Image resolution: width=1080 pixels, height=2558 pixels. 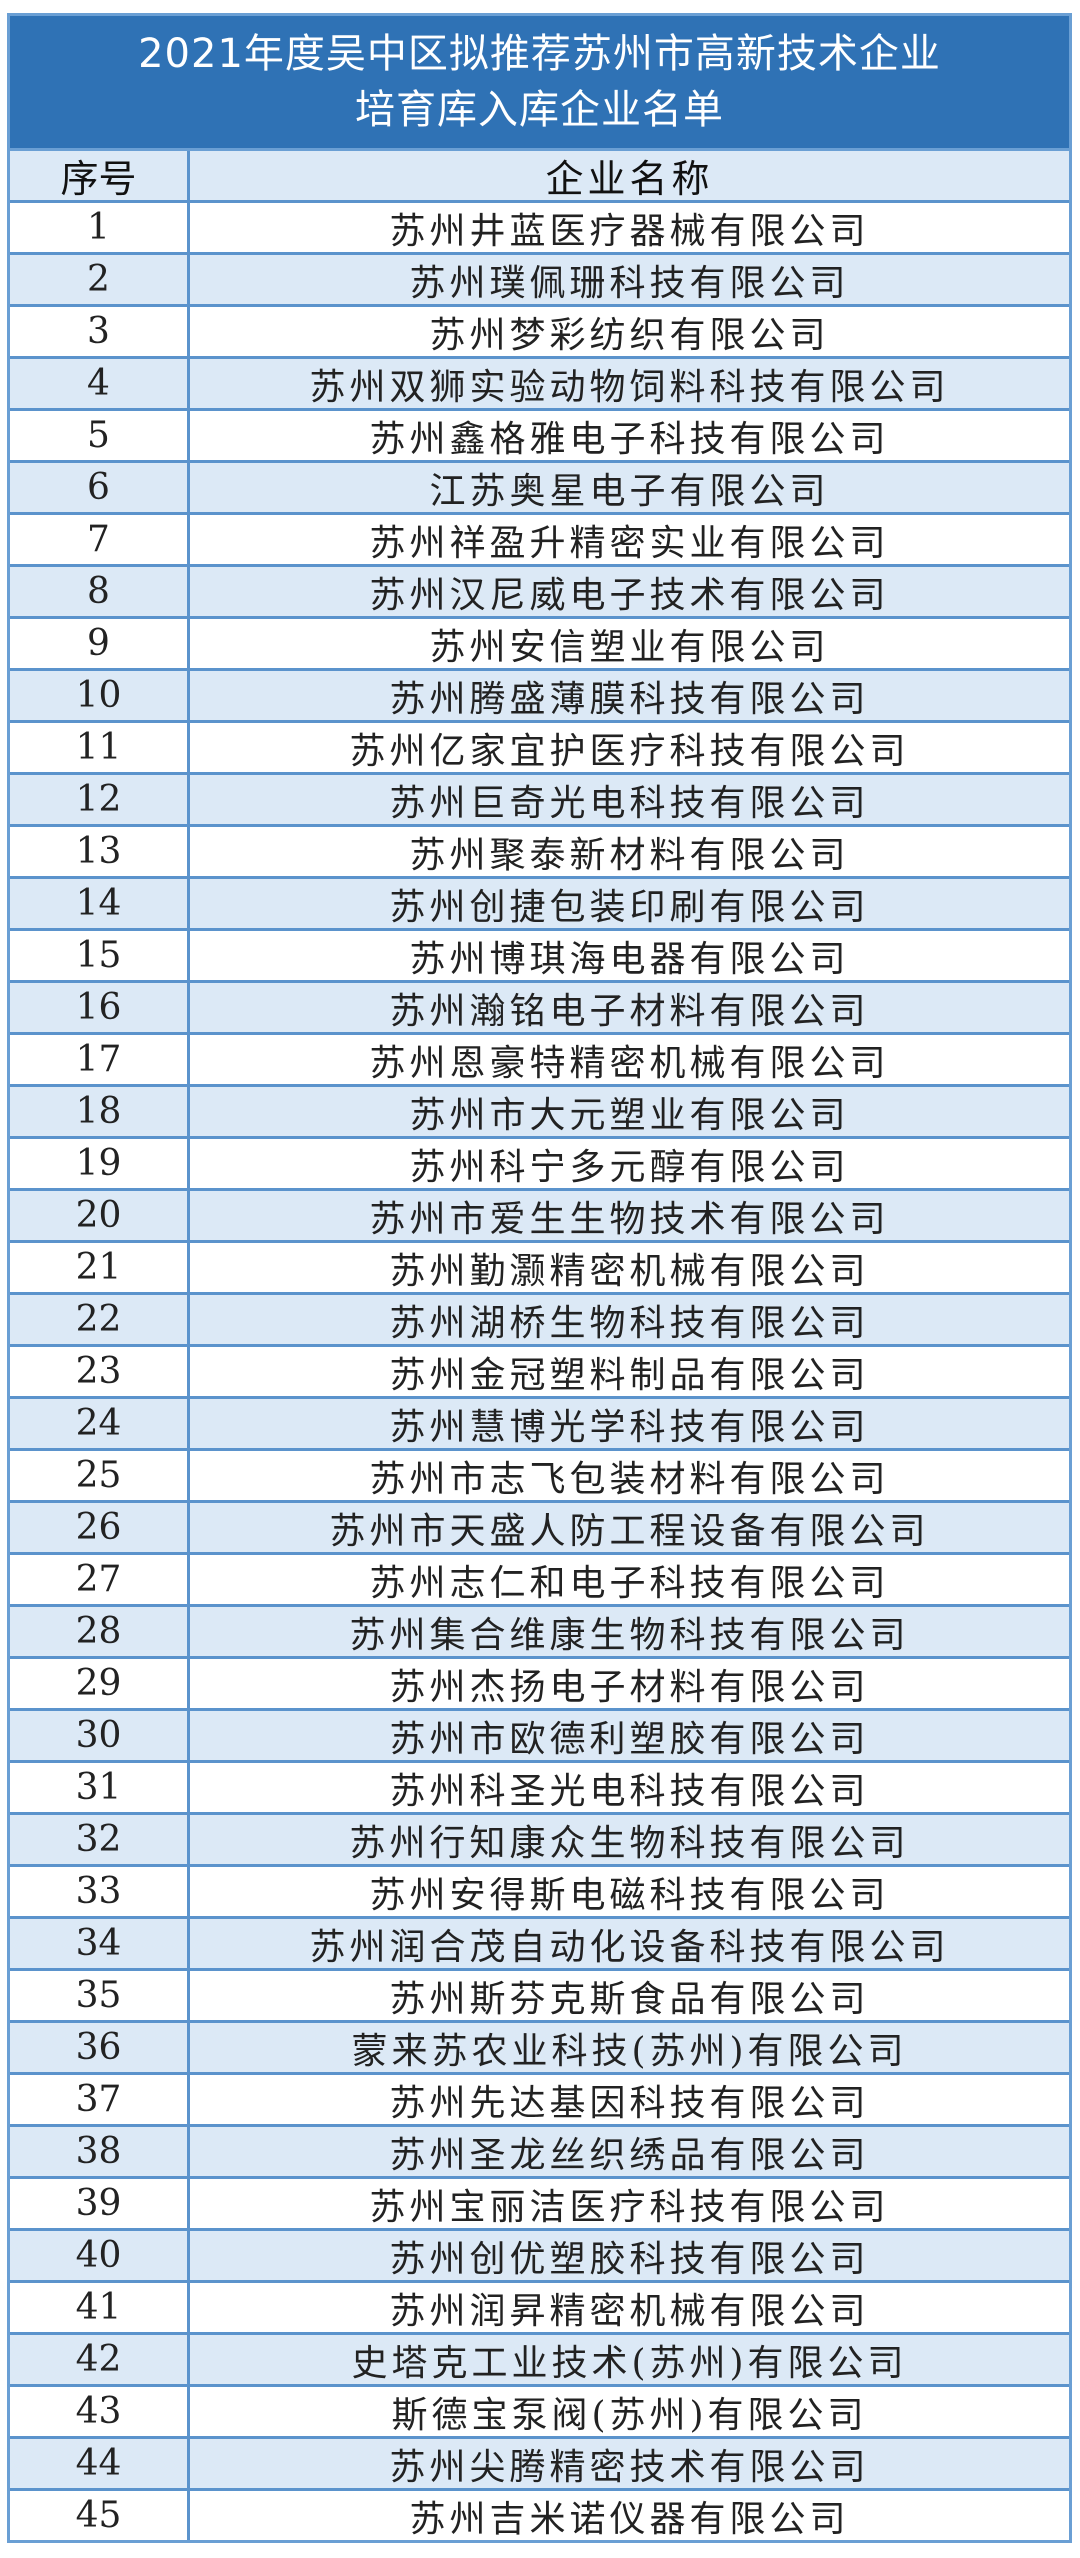 I want to click on row-index: 1, so click(x=100, y=227).